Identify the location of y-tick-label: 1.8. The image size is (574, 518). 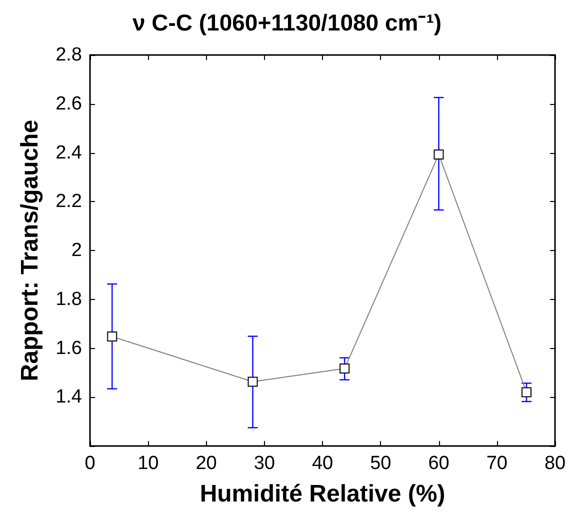
(69, 299).